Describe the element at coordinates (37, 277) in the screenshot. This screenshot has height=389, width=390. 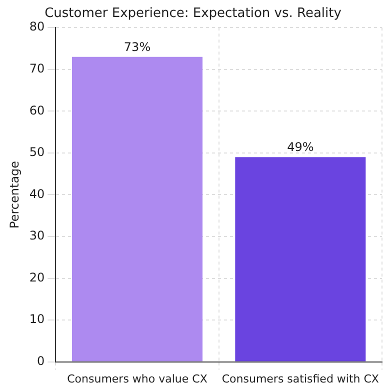
I see `y-tick-label: 20` at that location.